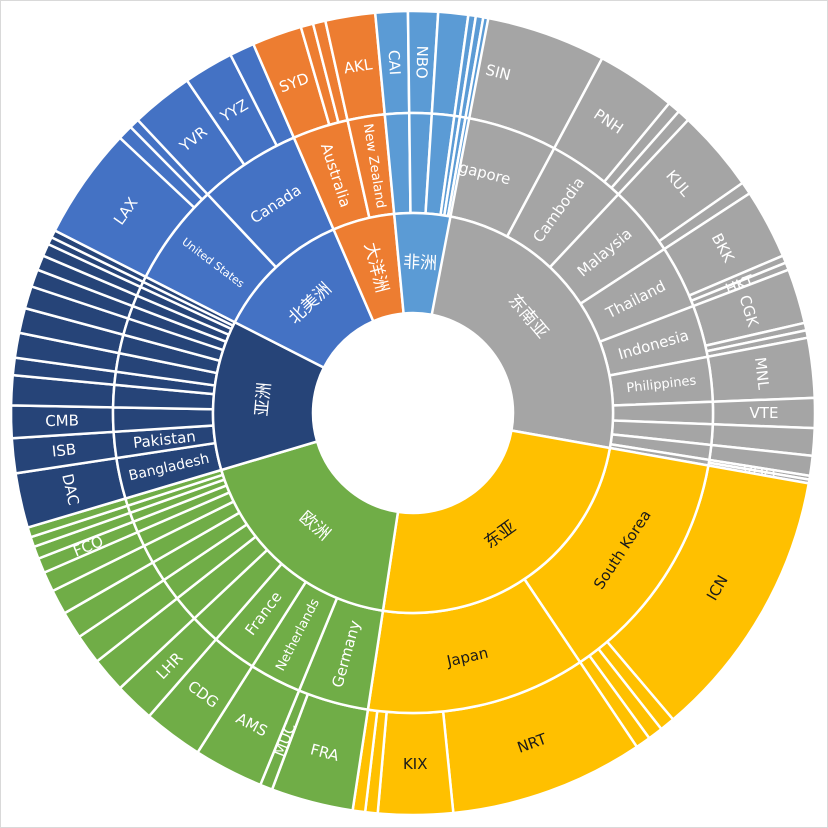 This screenshot has width=828, height=828. What do you see at coordinates (498, 73) in the screenshot?
I see `segment-label-sin: SIN` at bounding box center [498, 73].